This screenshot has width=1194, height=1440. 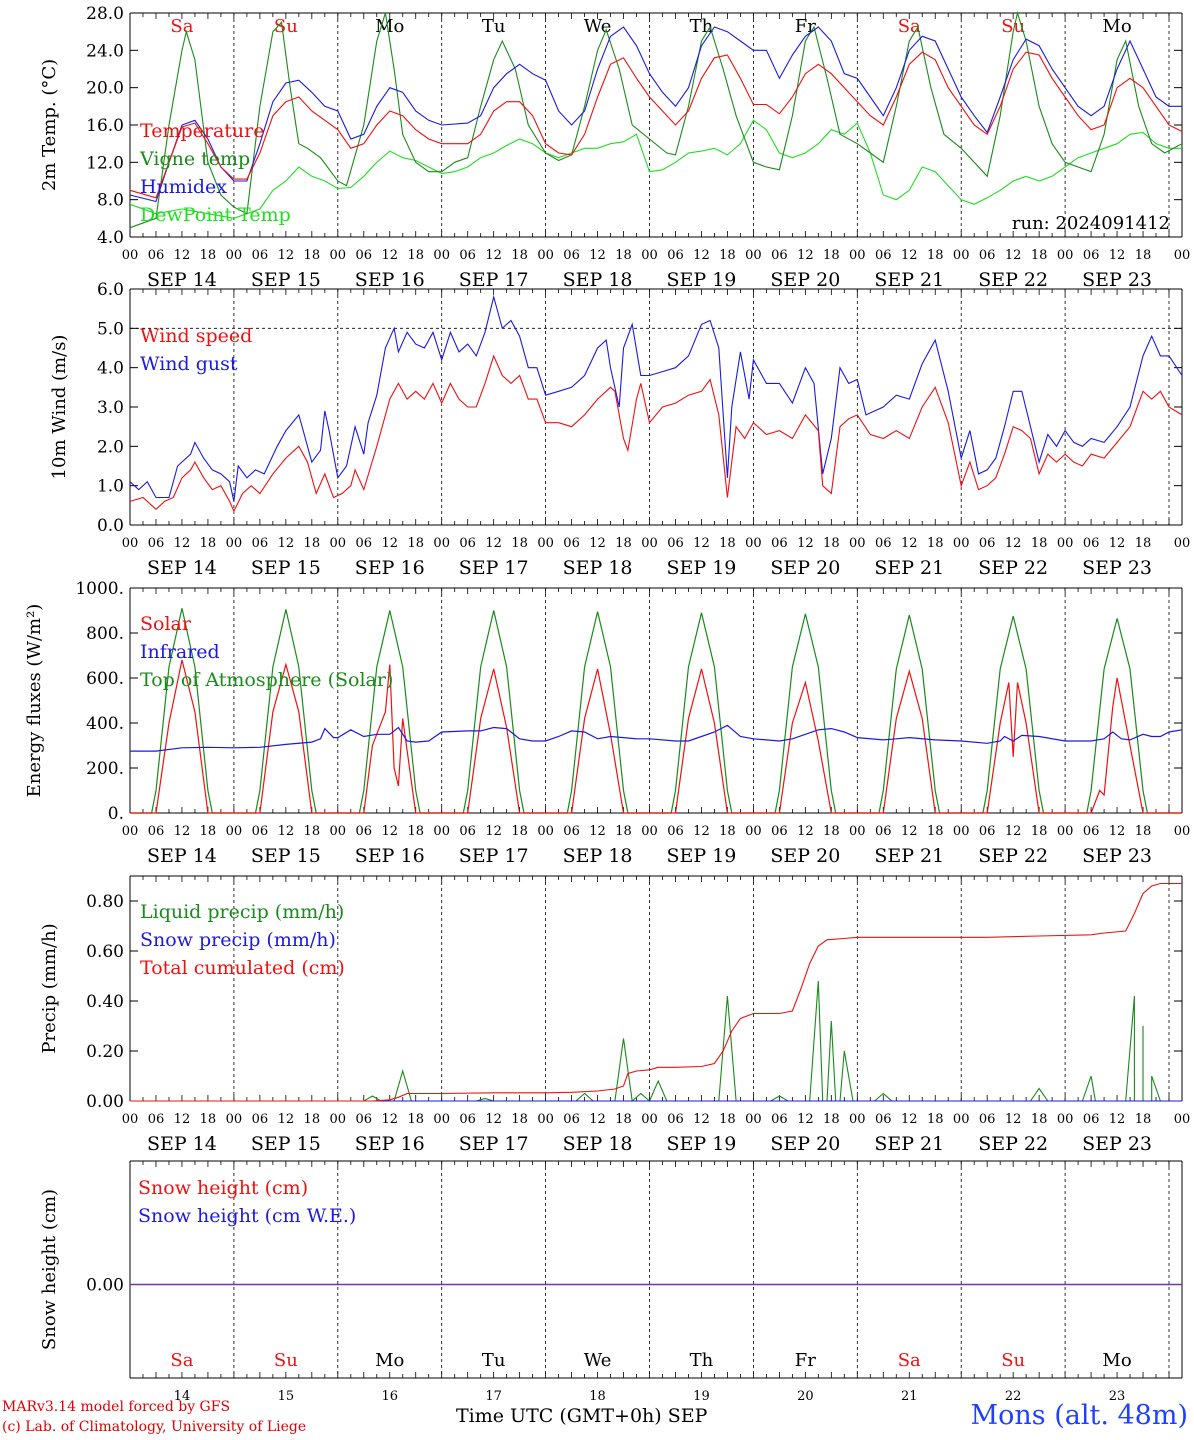 I want to click on legend-snow-precip-mm-h-: Snow precip (mm/h), so click(x=238, y=940).